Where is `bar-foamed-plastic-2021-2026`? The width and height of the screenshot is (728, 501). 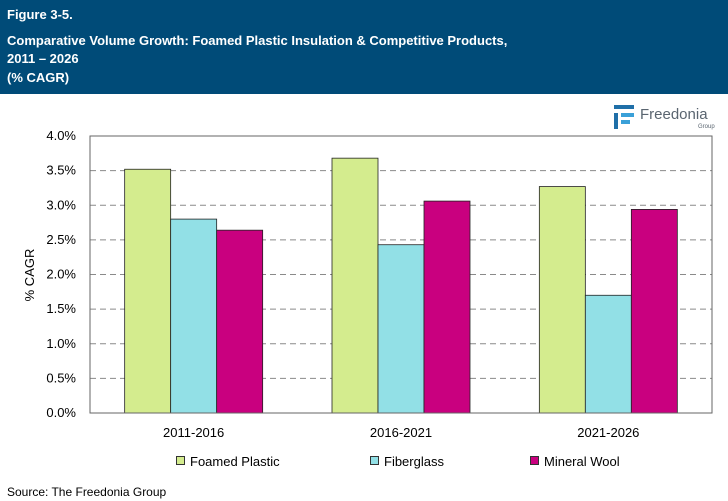 bar-foamed-plastic-2021-2026 is located at coordinates (562, 300).